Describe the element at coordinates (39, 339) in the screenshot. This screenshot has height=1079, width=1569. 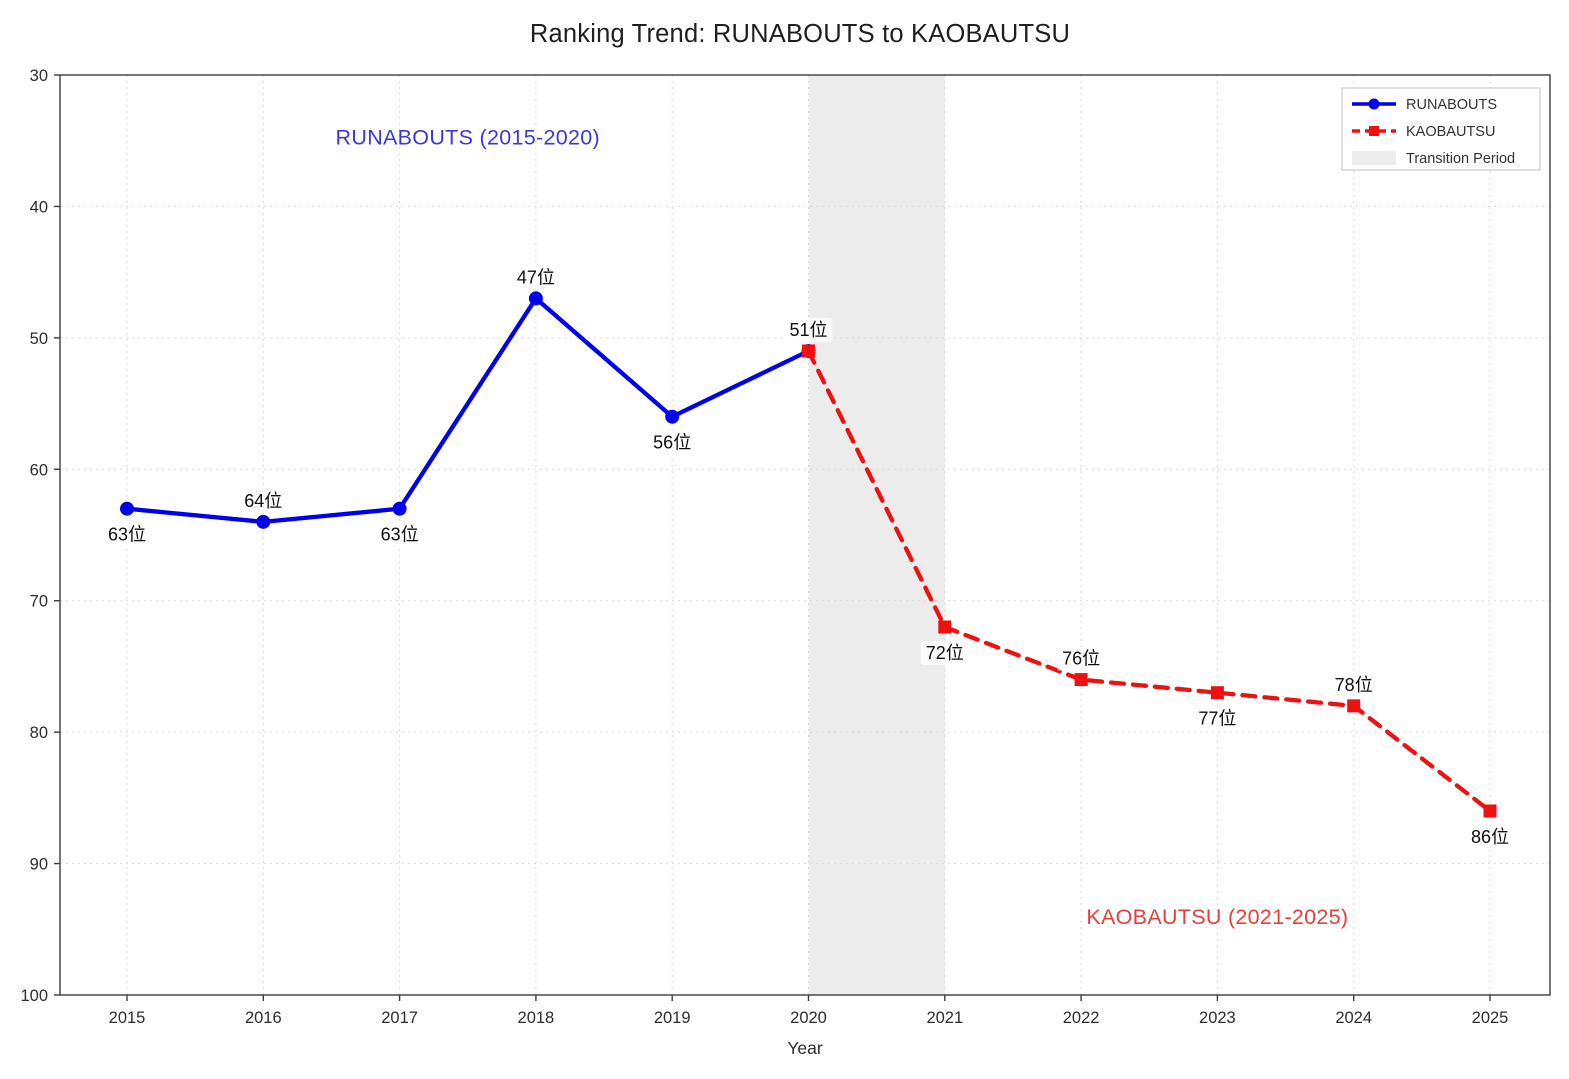
I see `y-tick-label: 50` at that location.